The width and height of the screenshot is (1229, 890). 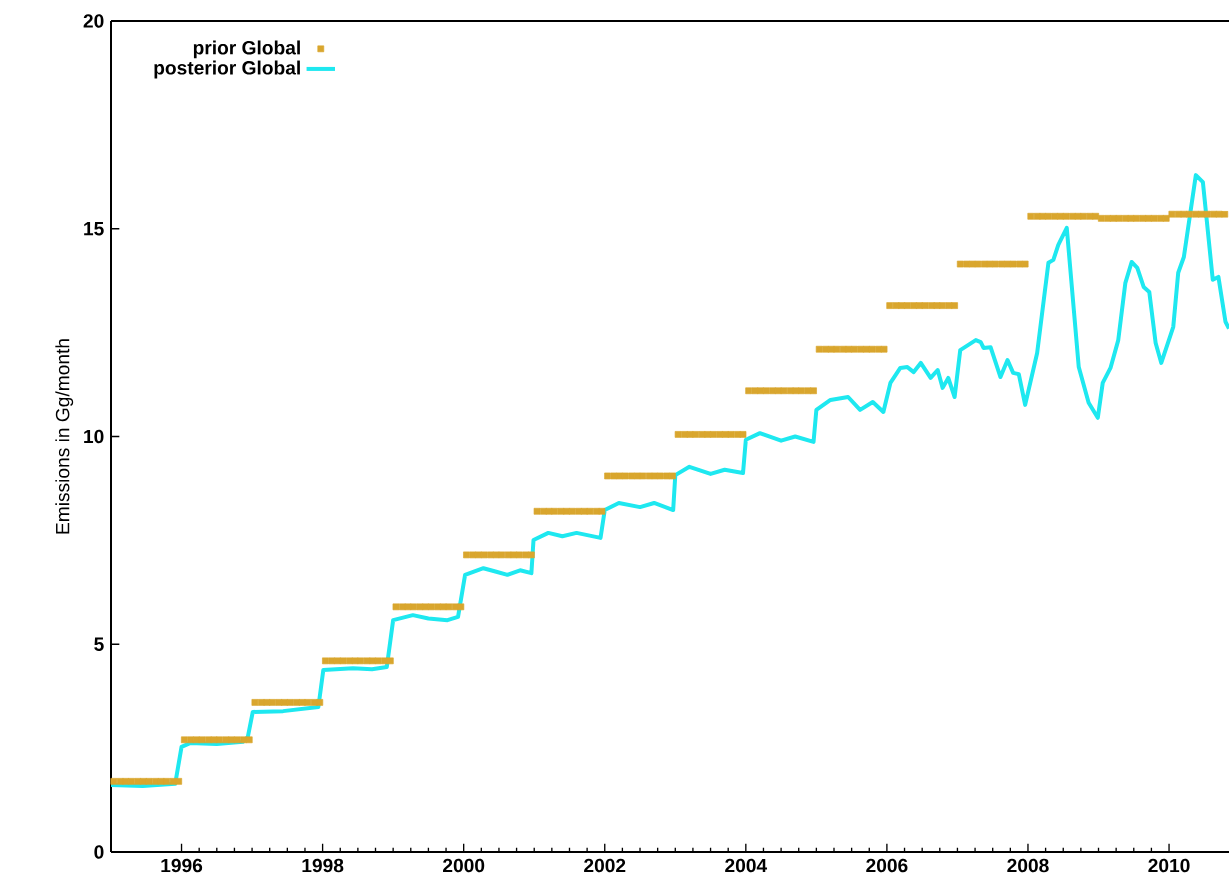 I want to click on legend-label: prior Global, so click(x=246, y=49).